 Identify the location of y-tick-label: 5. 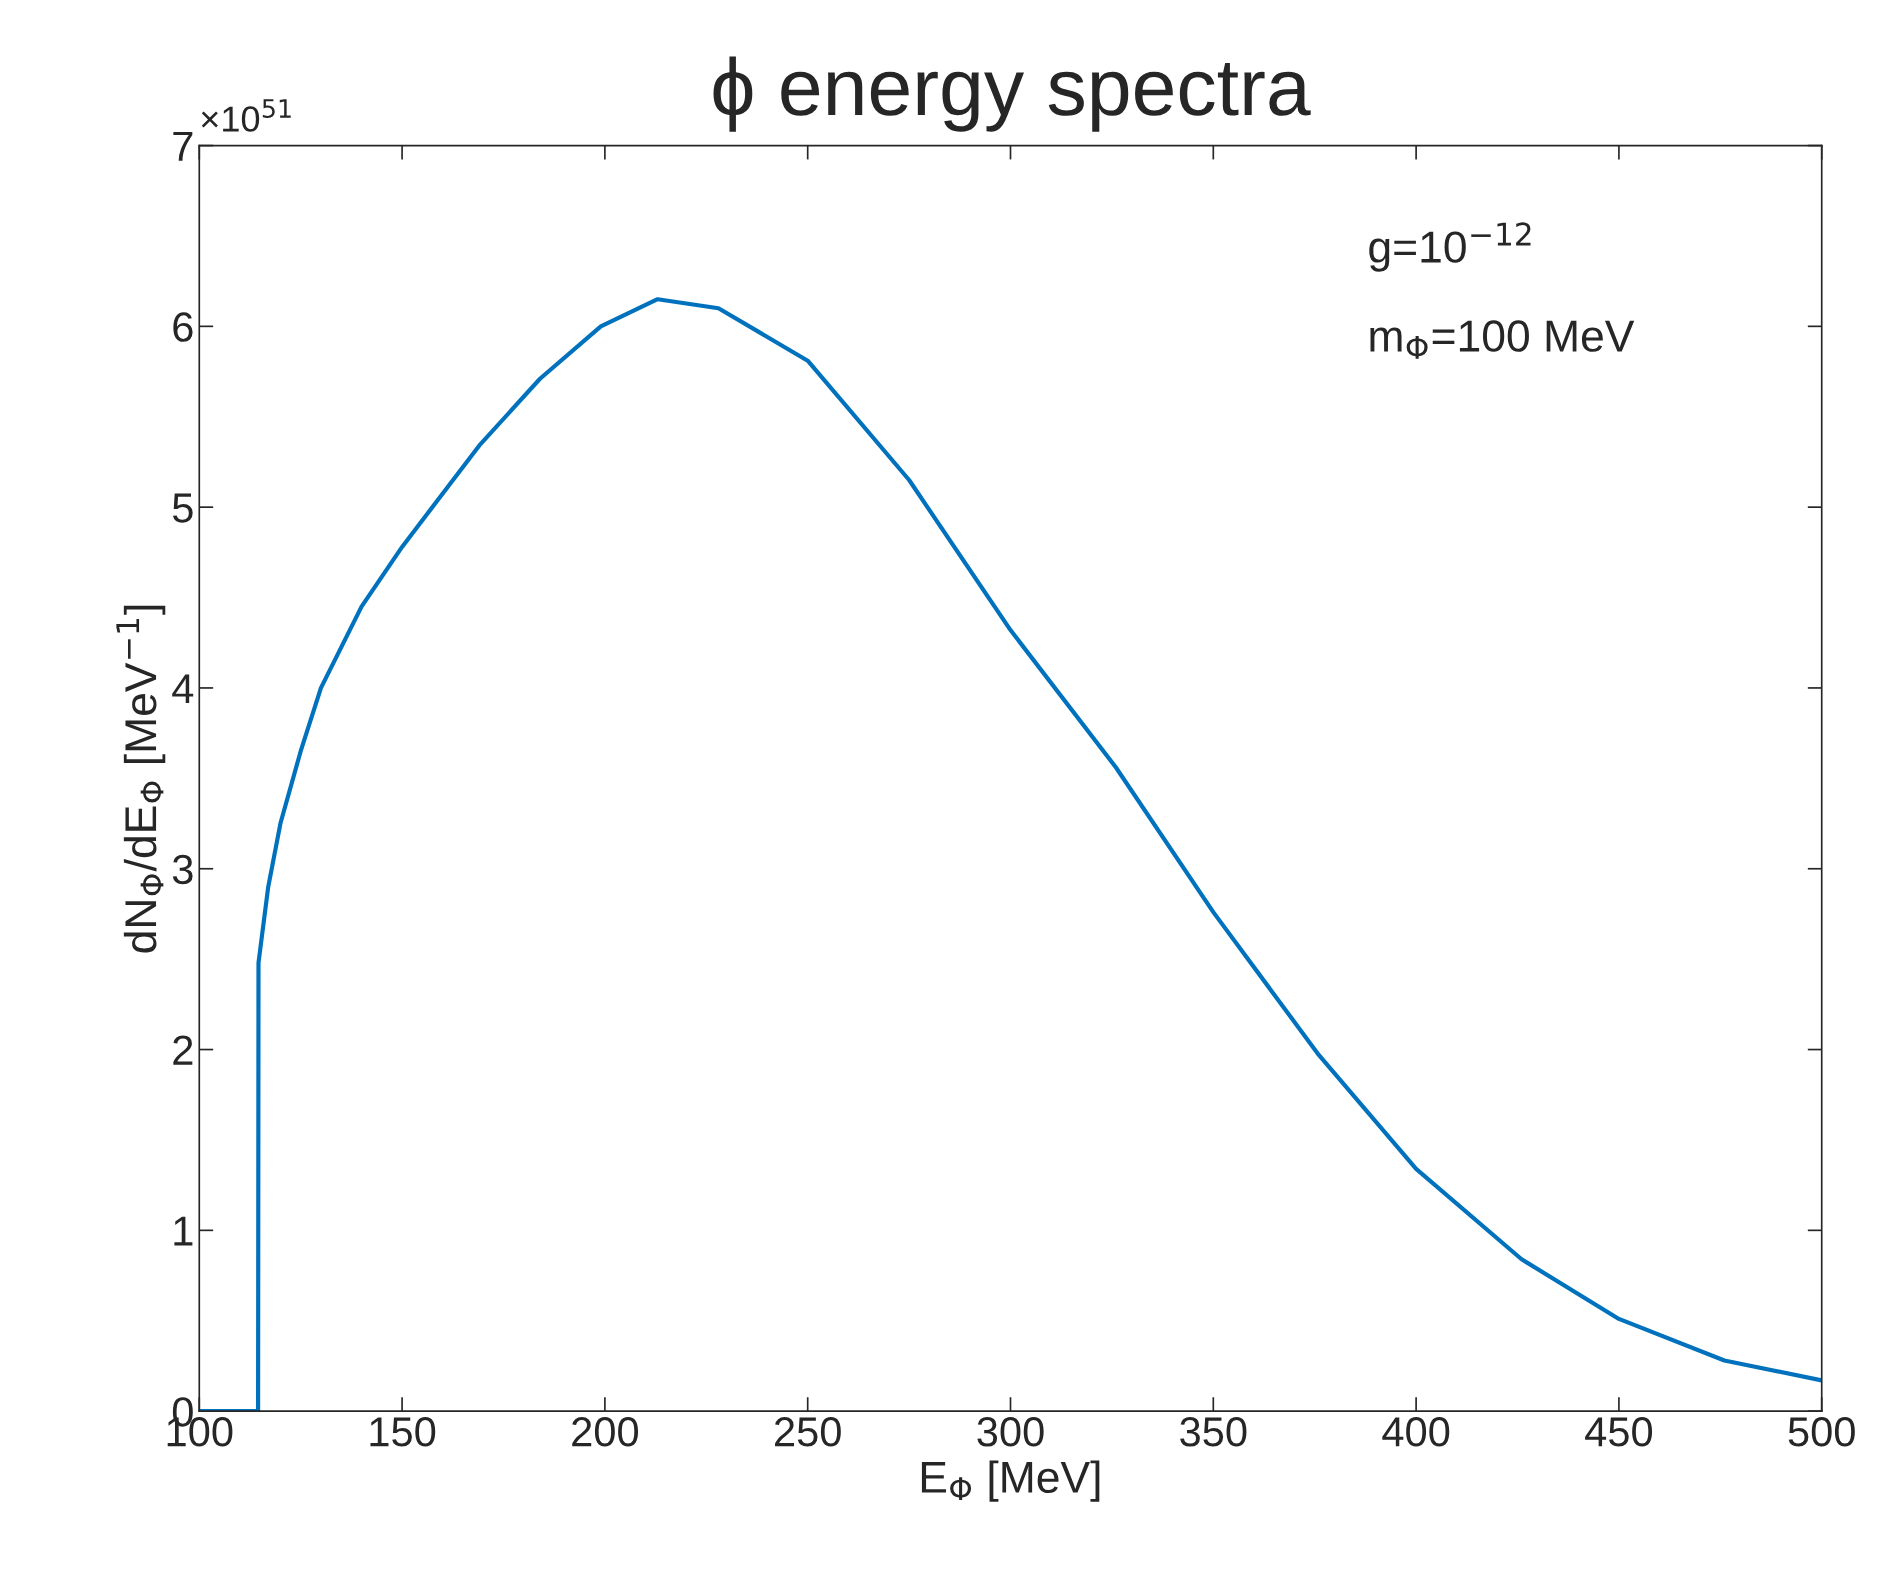
(182, 508).